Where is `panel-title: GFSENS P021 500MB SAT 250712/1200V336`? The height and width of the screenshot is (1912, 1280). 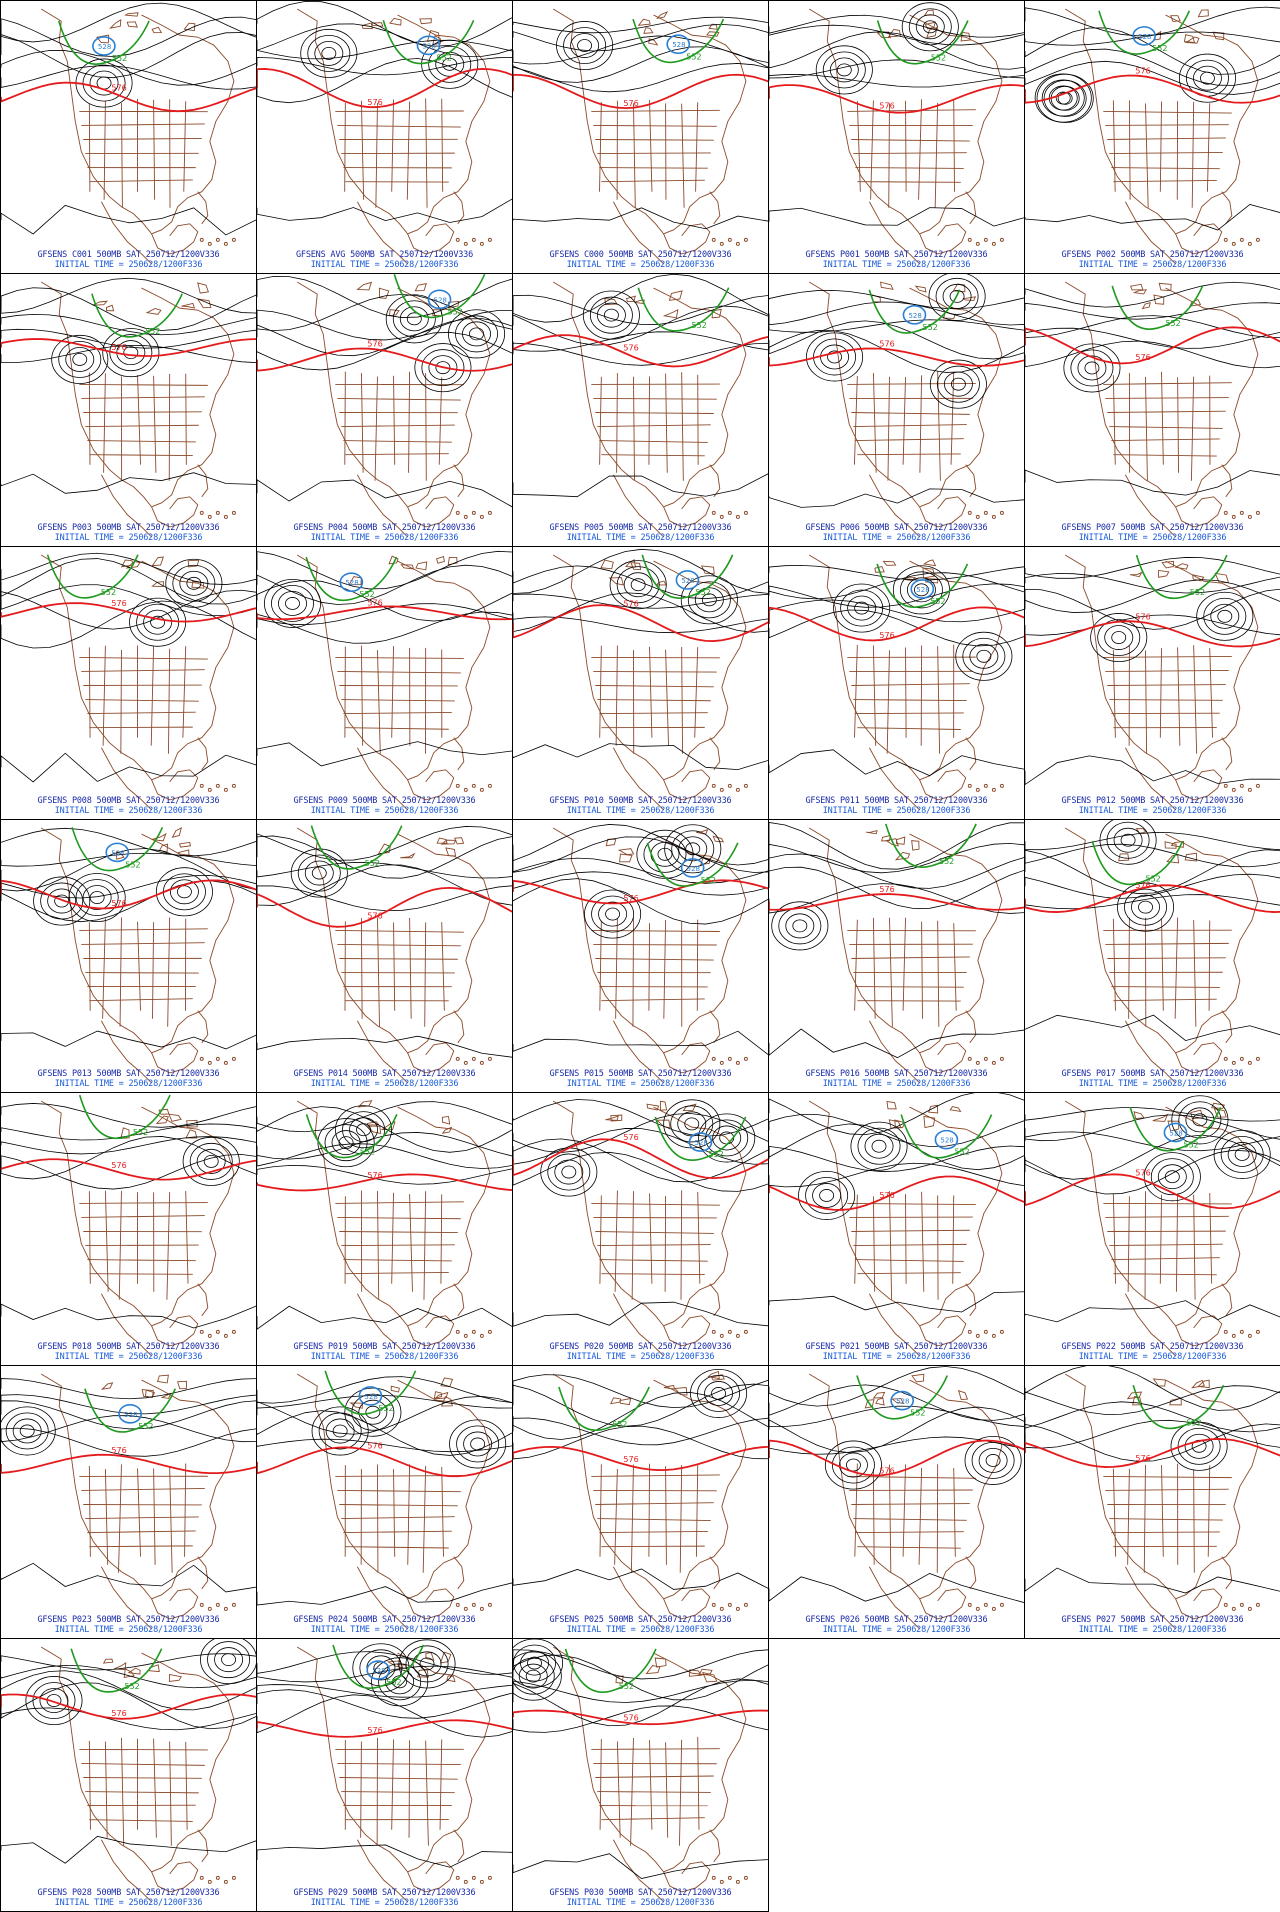 panel-title: GFSENS P021 500MB SAT 250712/1200V336 is located at coordinates (896, 1347).